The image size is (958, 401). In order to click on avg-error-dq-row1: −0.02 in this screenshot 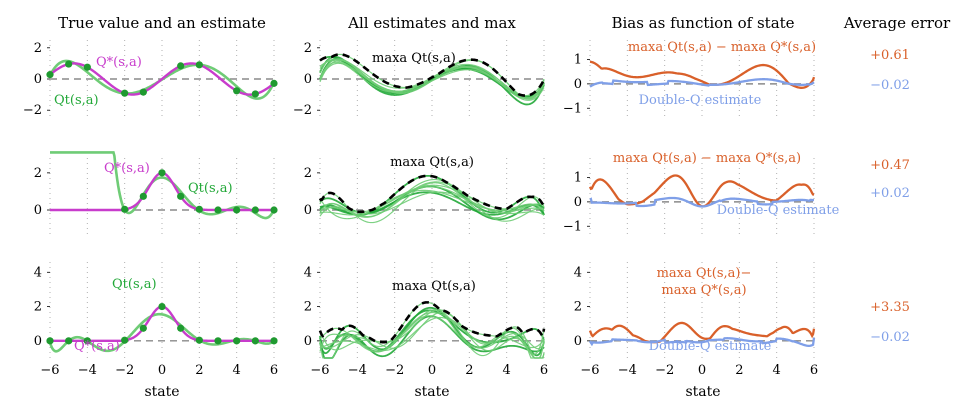, I will do `click(890, 85)`.